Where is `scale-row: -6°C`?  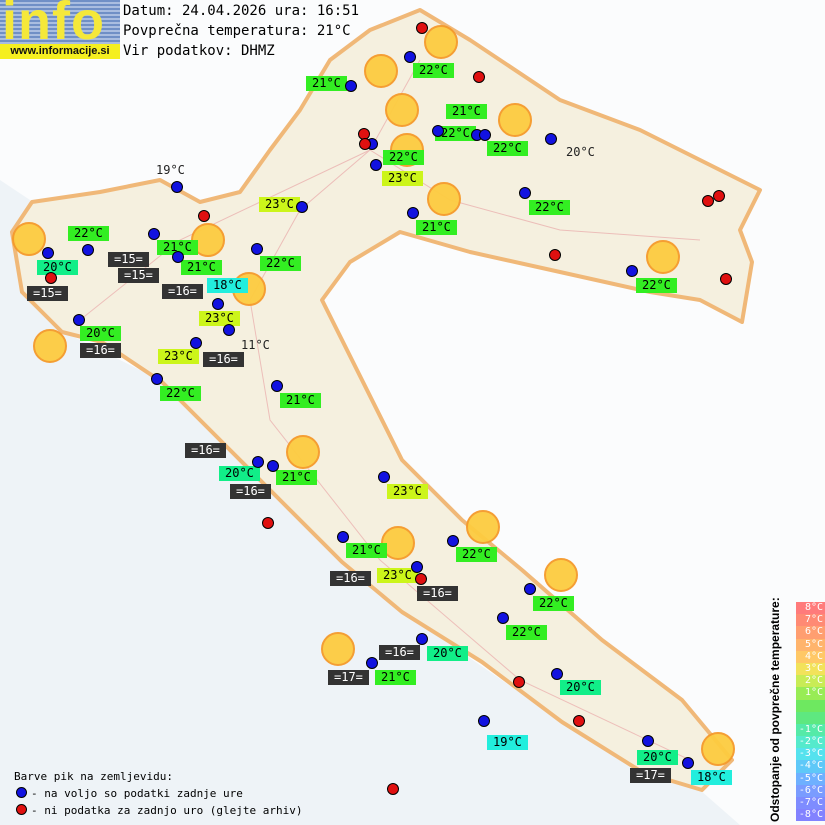
scale-row: -6°C is located at coordinates (810, 790).